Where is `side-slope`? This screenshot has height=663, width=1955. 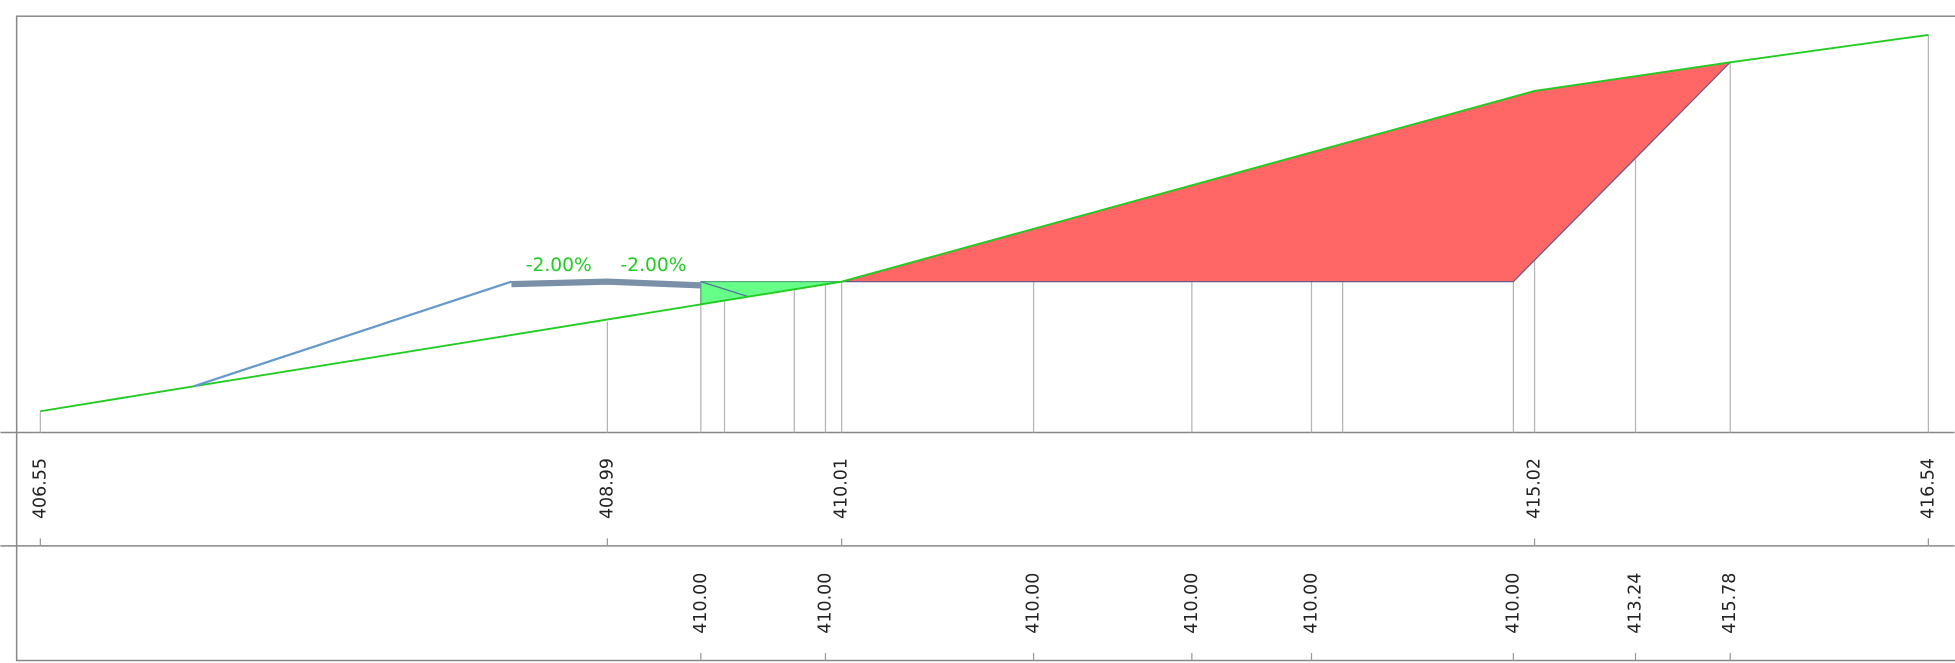
side-slope is located at coordinates (352, 334).